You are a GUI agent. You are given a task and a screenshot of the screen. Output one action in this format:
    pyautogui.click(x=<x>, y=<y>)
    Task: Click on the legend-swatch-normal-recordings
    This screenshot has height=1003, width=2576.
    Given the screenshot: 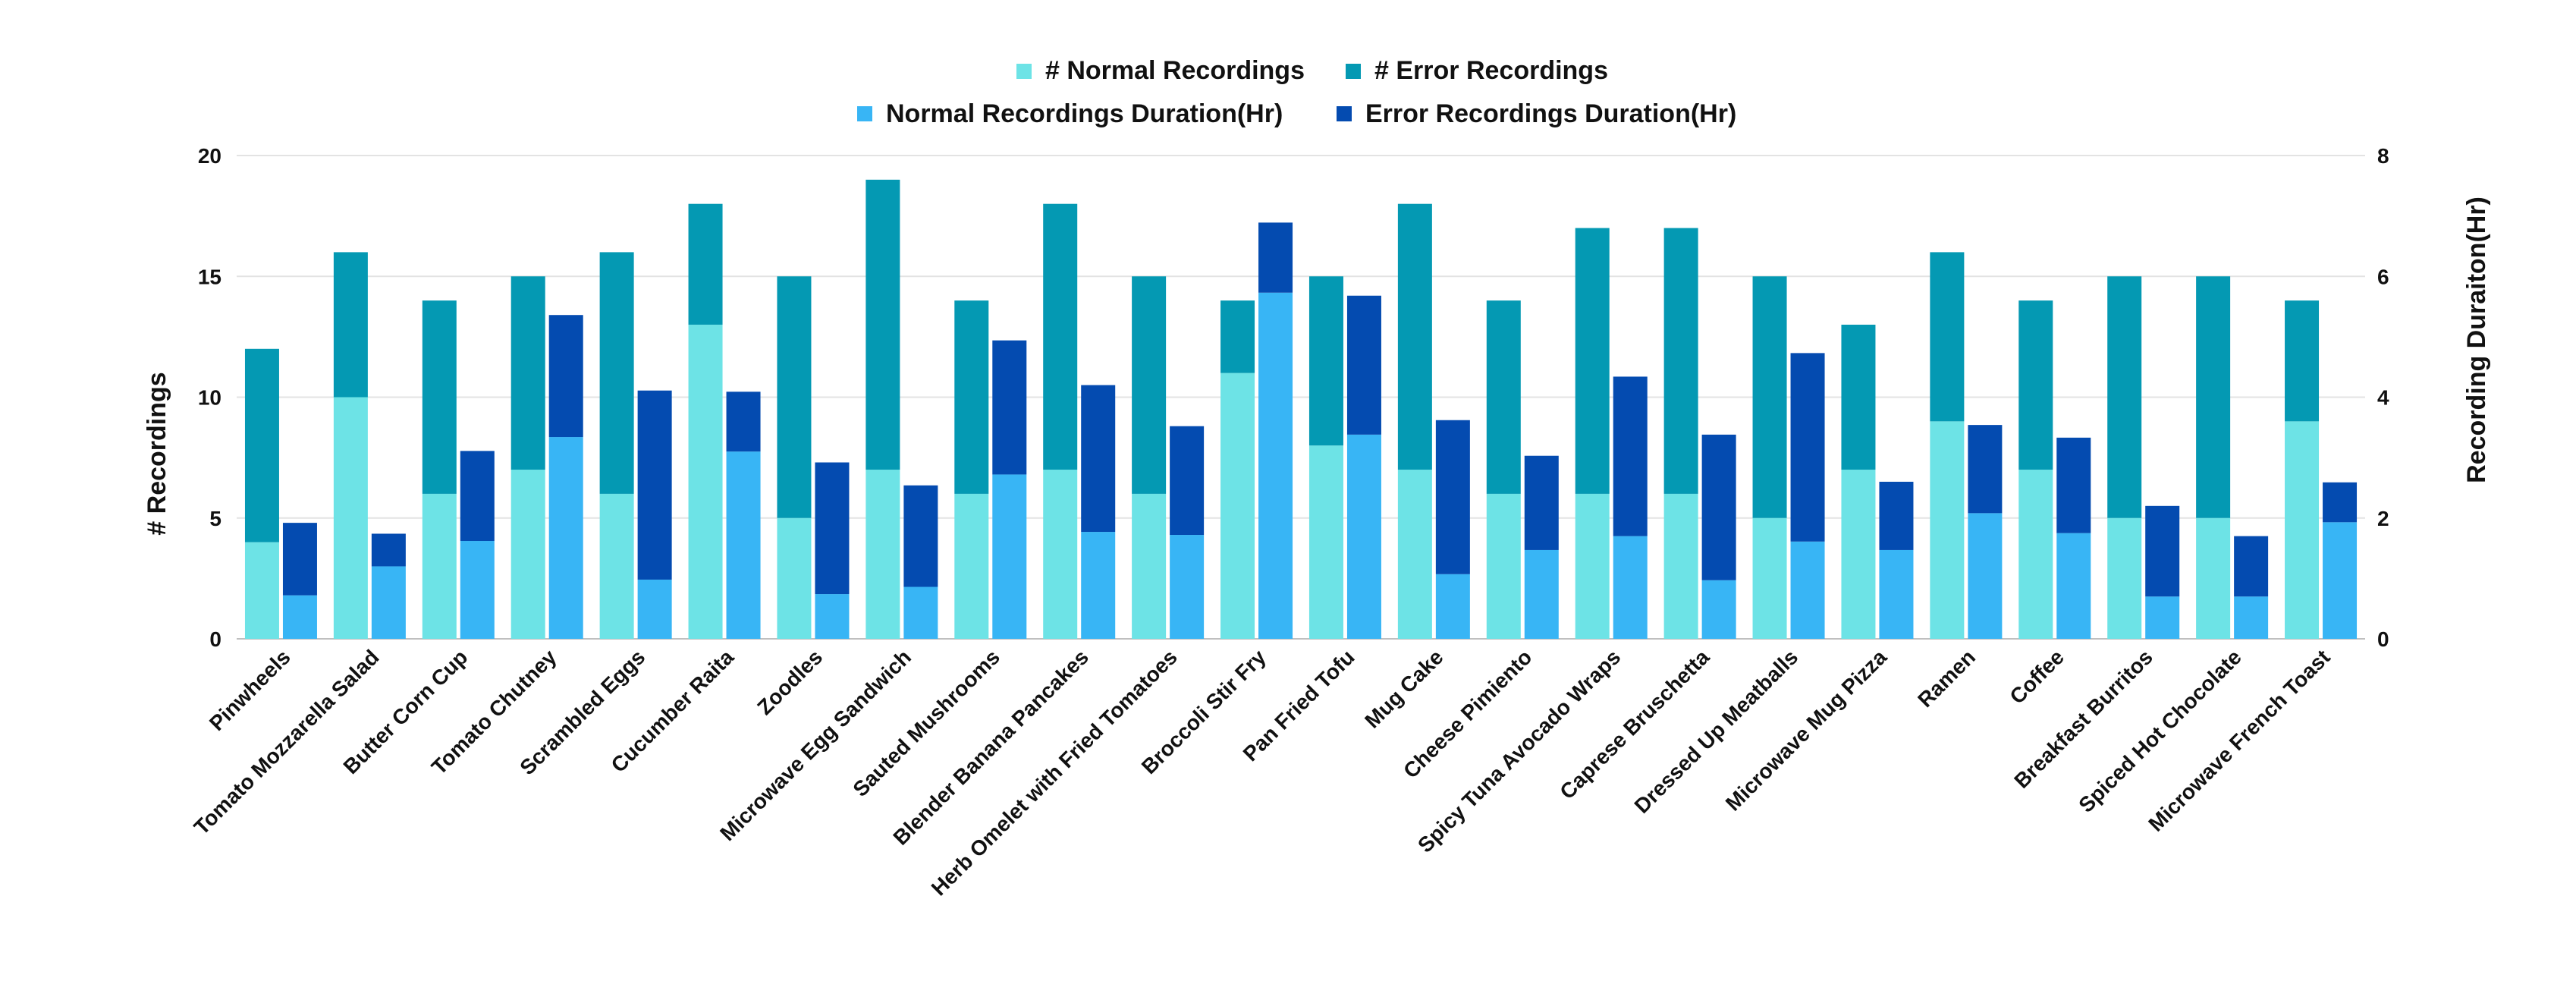 What is the action you would take?
    pyautogui.click(x=1024, y=71)
    